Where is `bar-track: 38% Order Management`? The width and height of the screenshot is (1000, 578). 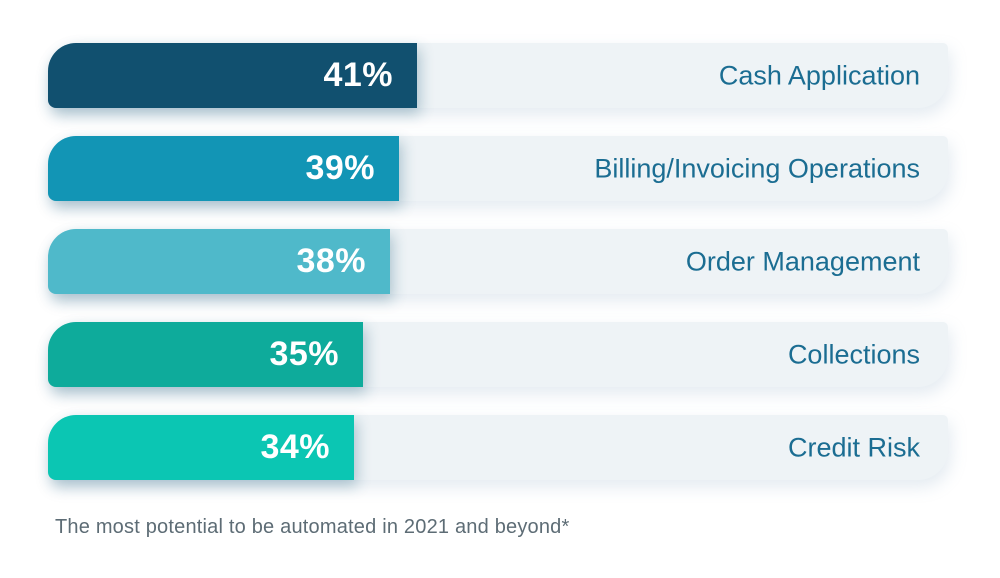
bar-track: 38% Order Management is located at coordinates (498, 261).